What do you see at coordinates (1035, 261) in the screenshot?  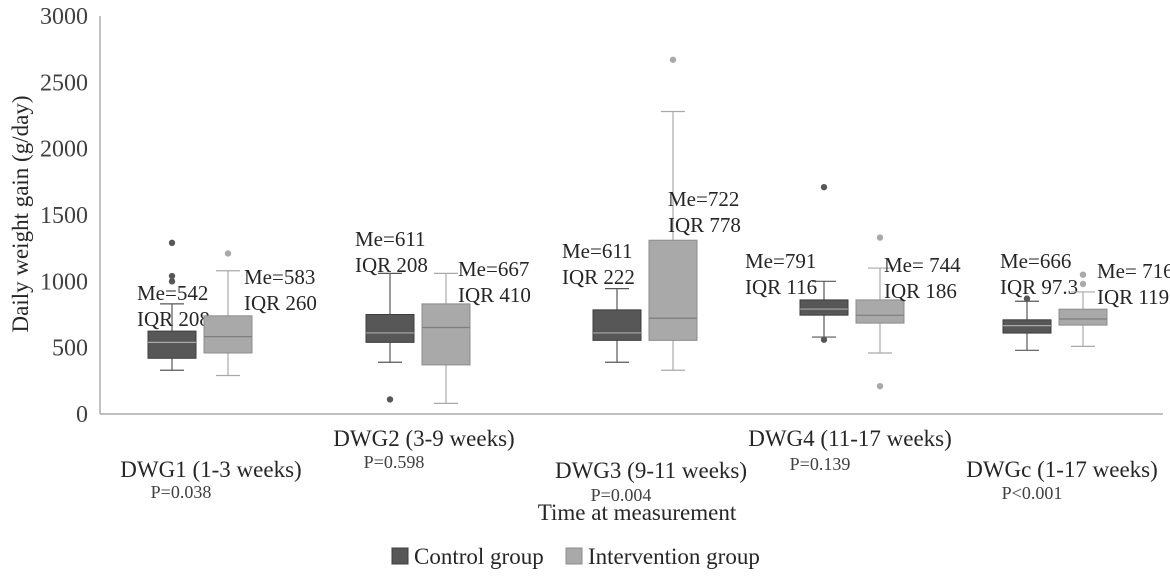 I see `box-annotation: Me=666` at bounding box center [1035, 261].